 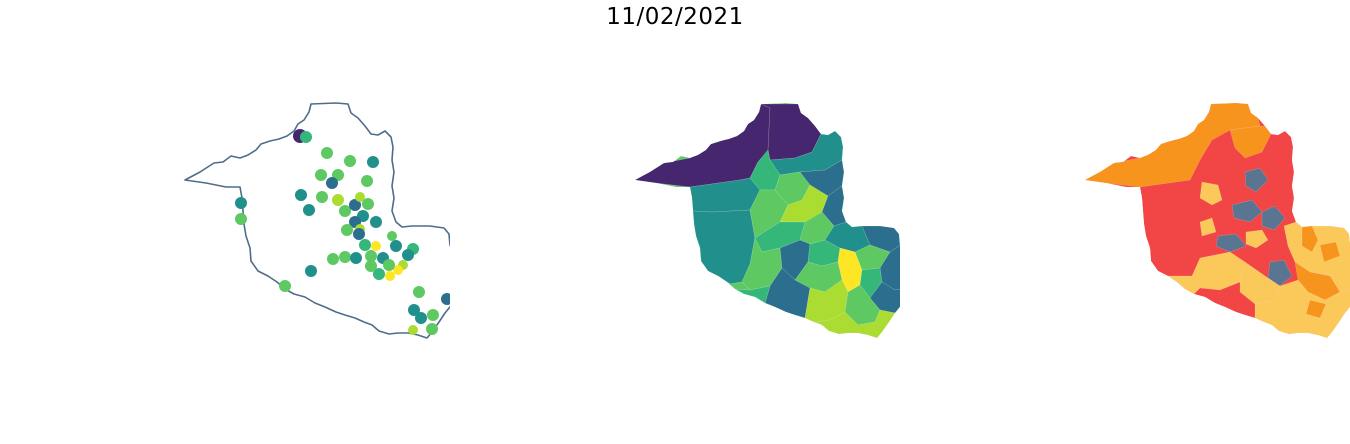 I want to click on risk-choropleth-panel, so click(x=1217, y=220).